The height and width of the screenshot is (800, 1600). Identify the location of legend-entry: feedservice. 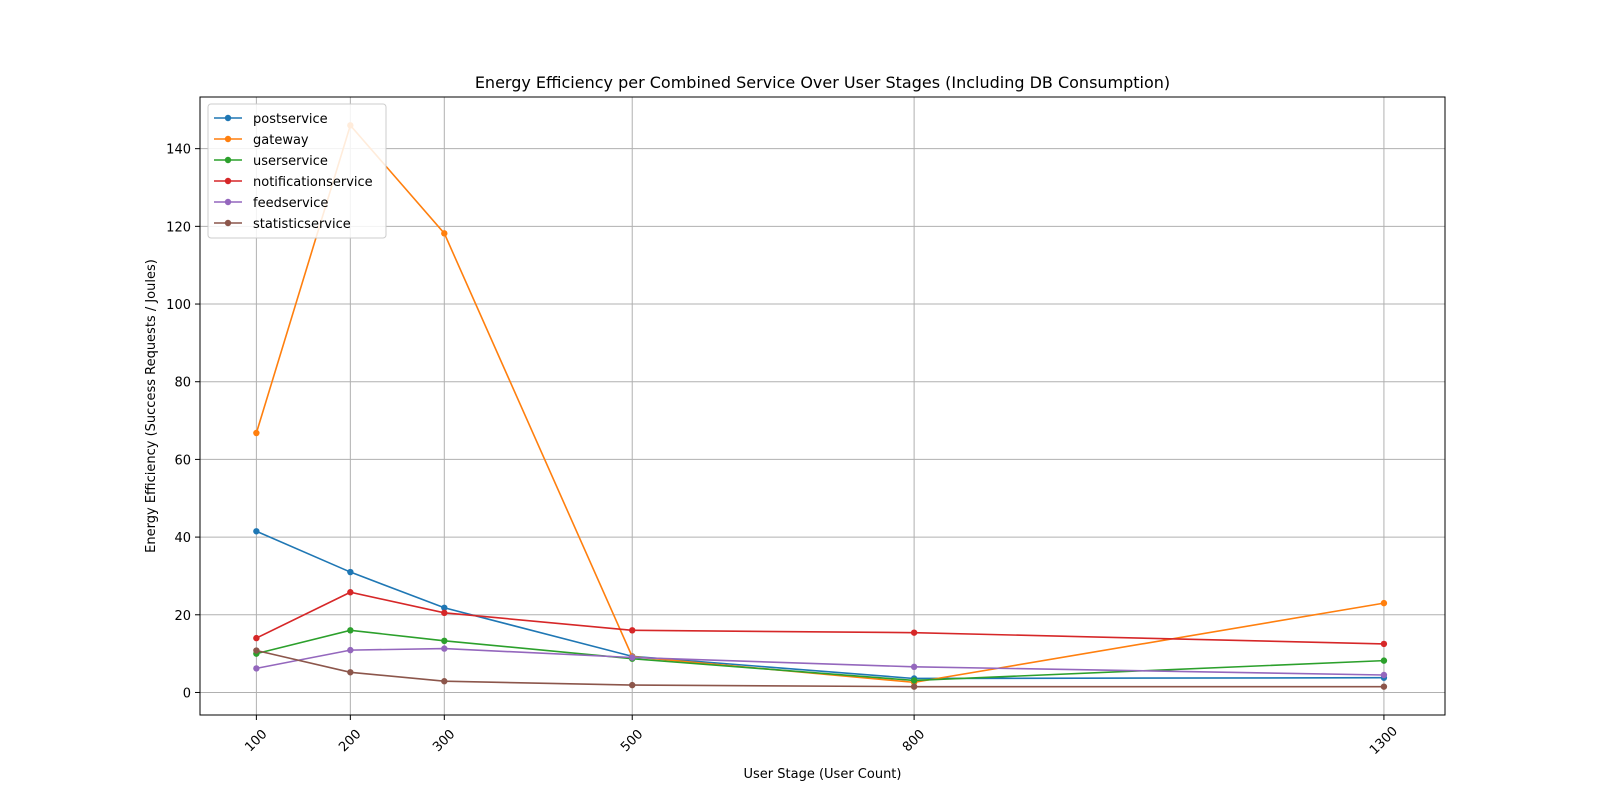
(271, 203).